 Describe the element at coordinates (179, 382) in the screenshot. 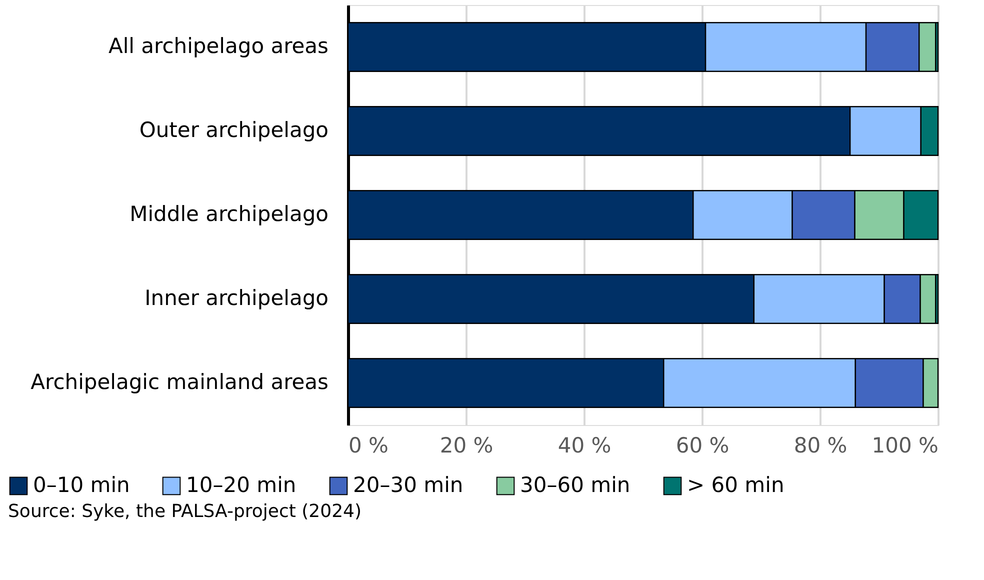

I see `y-tick-label: Archipelagic mainland areas` at that location.